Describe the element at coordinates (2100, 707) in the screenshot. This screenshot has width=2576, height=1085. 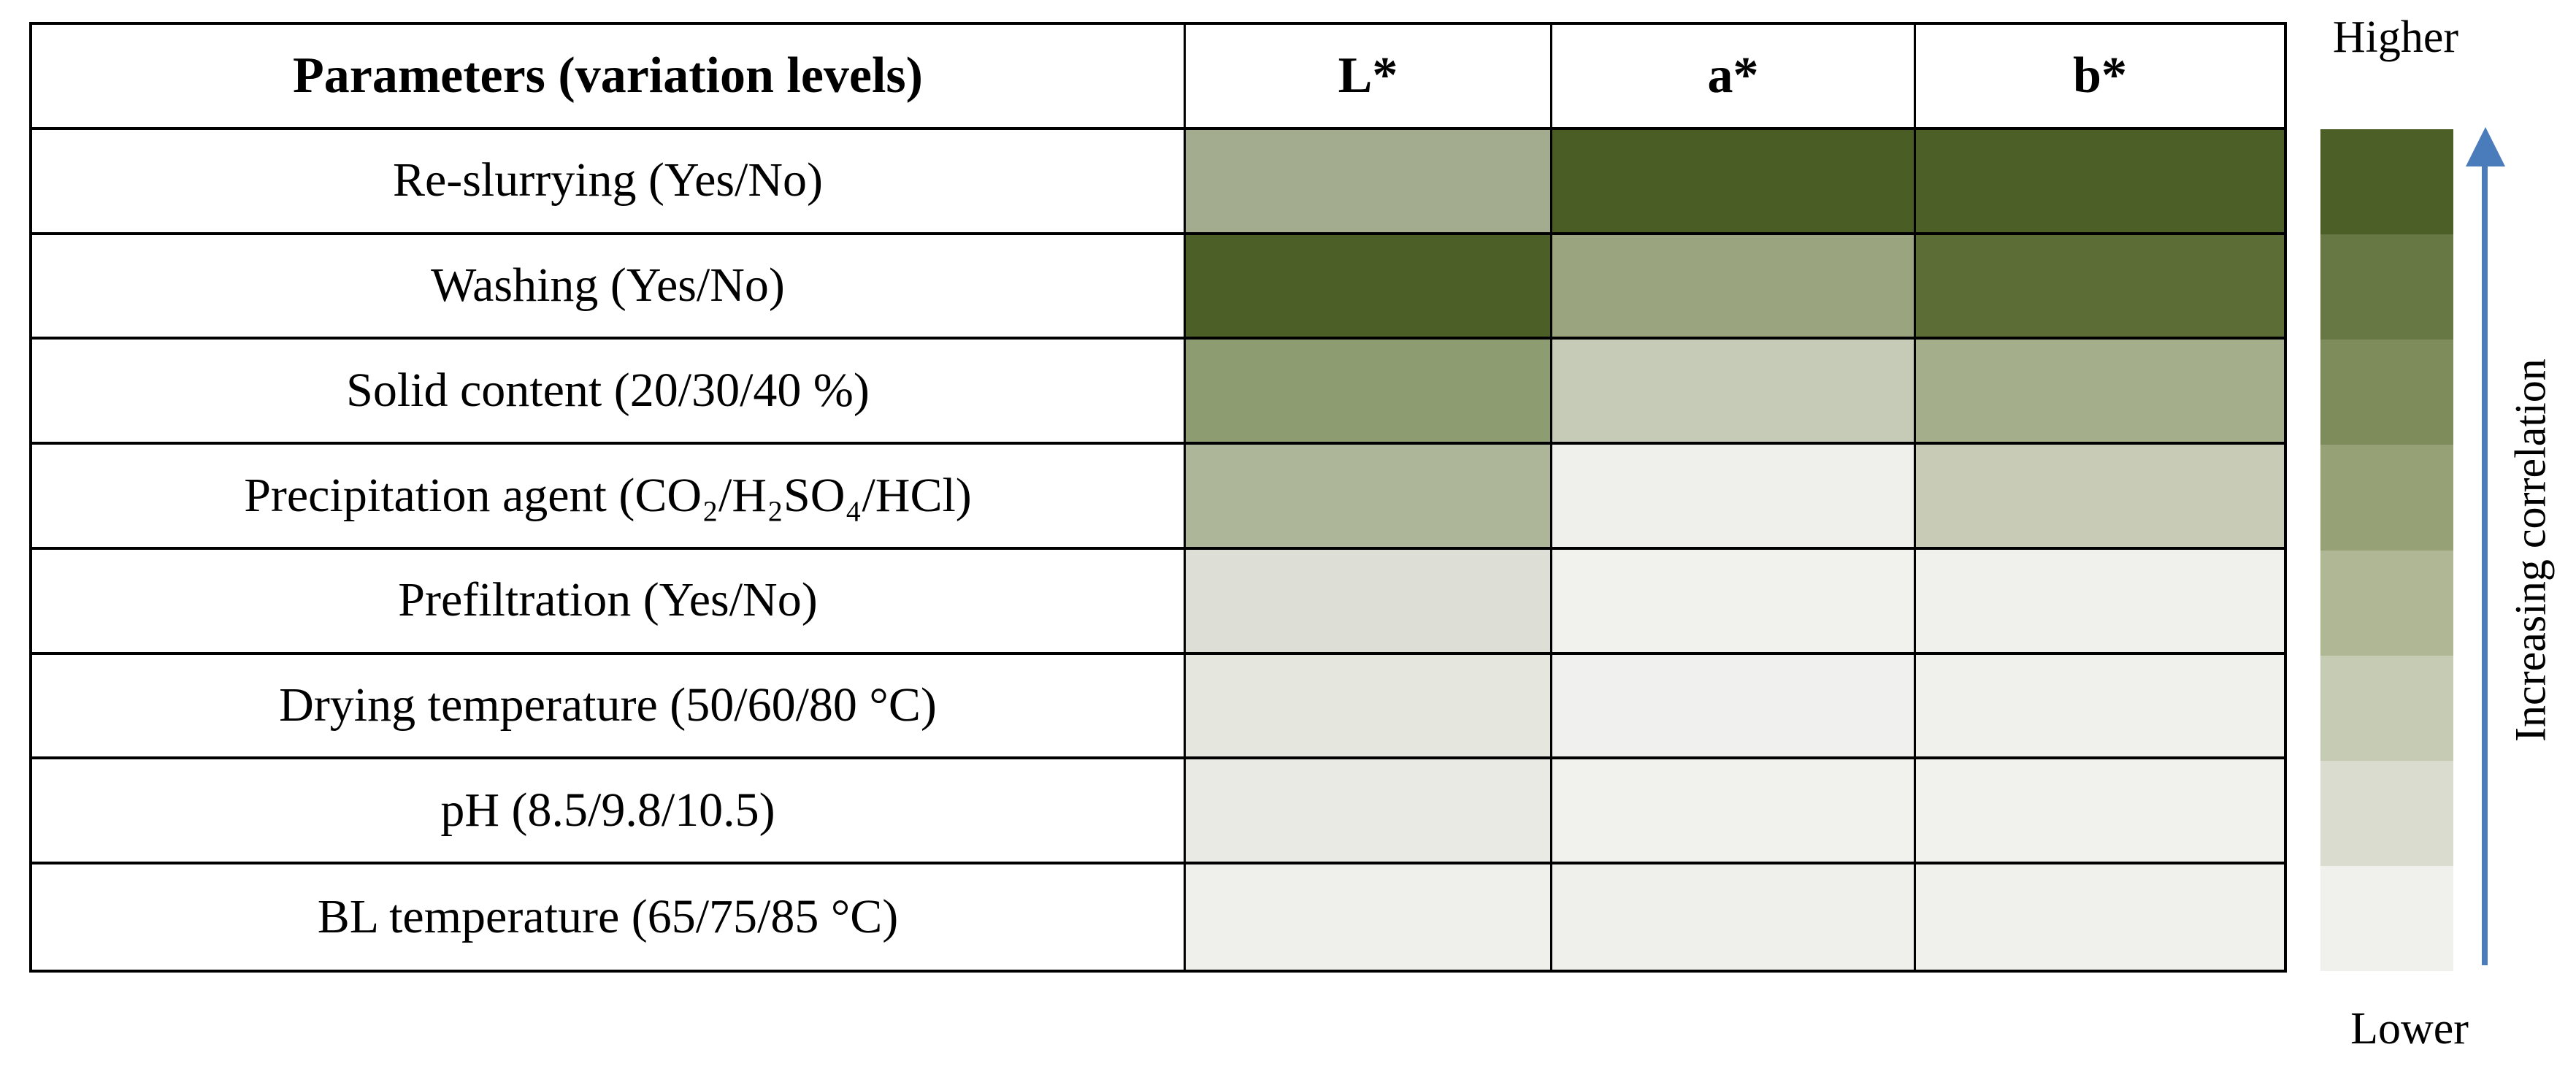
I see `heatmap-cell-drying-temperature-b` at that location.